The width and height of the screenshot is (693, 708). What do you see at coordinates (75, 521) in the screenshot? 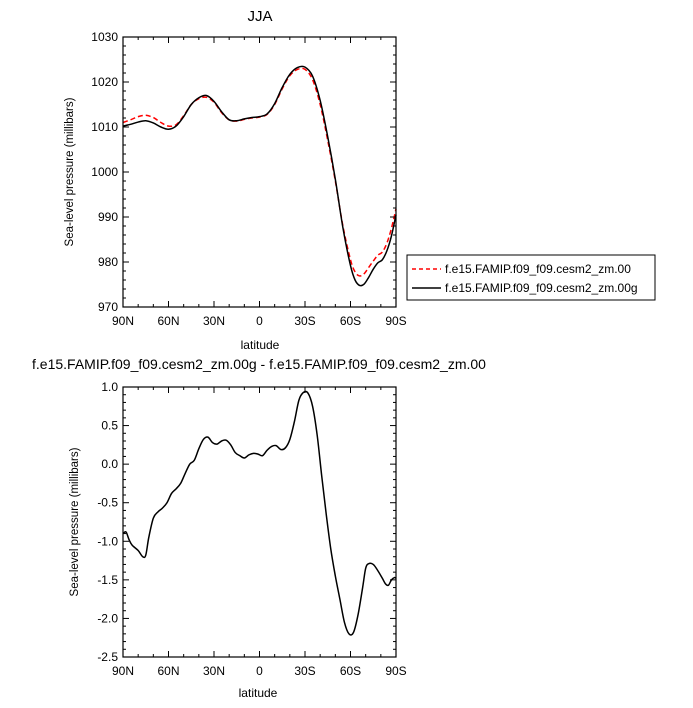
I see `bottom-y-axis-label: Sea-level pressure (millibars)` at bounding box center [75, 521].